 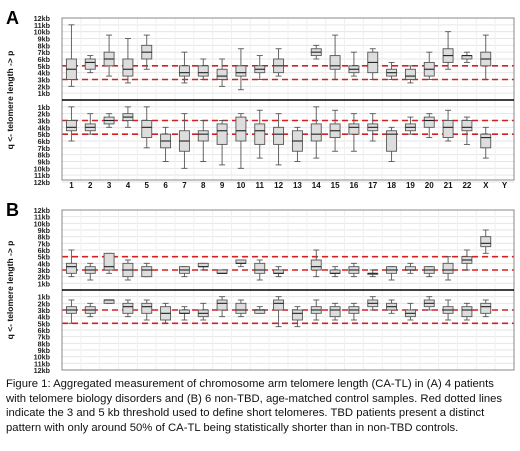 What do you see at coordinates (128, 185) in the screenshot?
I see `x-tick-label: 4` at bounding box center [128, 185].